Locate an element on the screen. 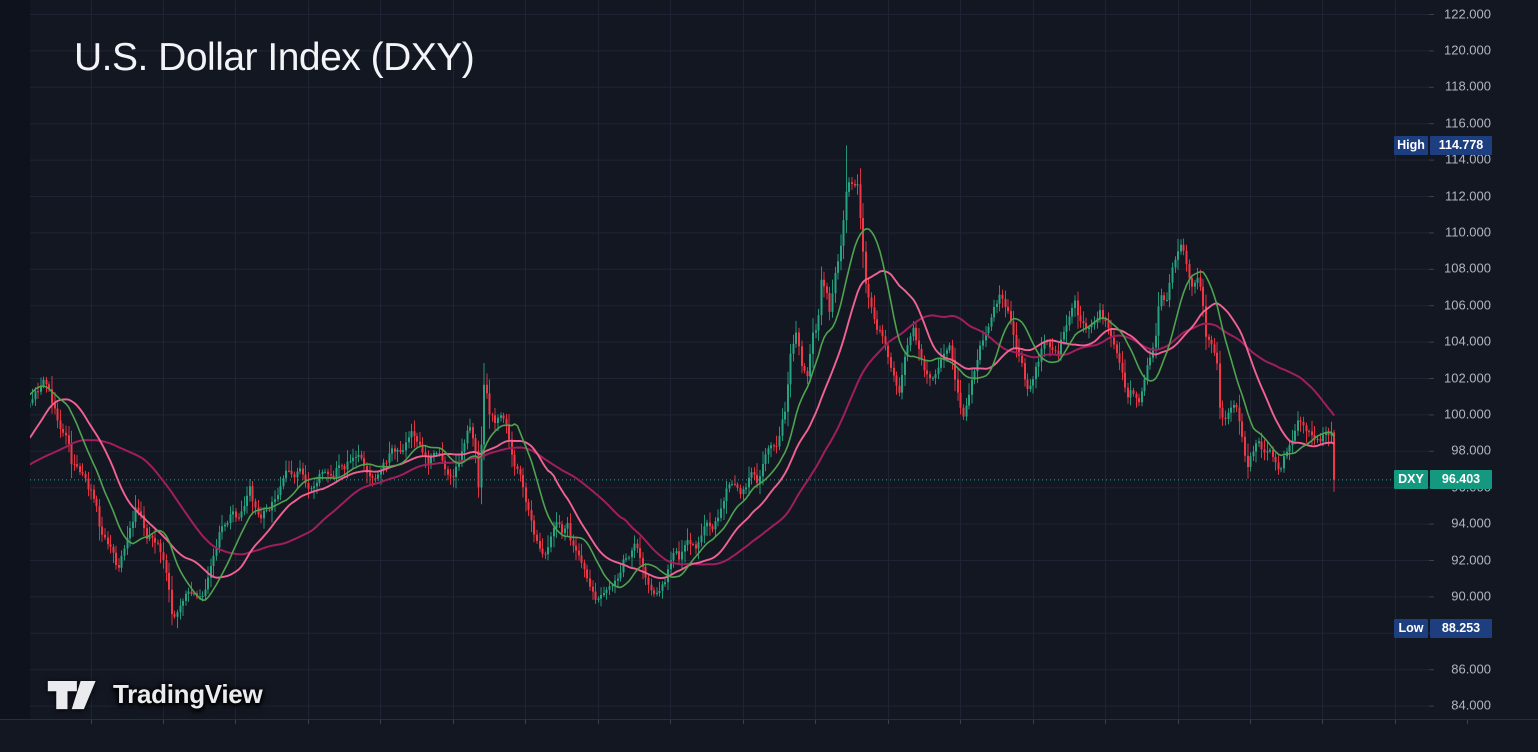  price-axis-label: 114.000 is located at coordinates (1467, 159).